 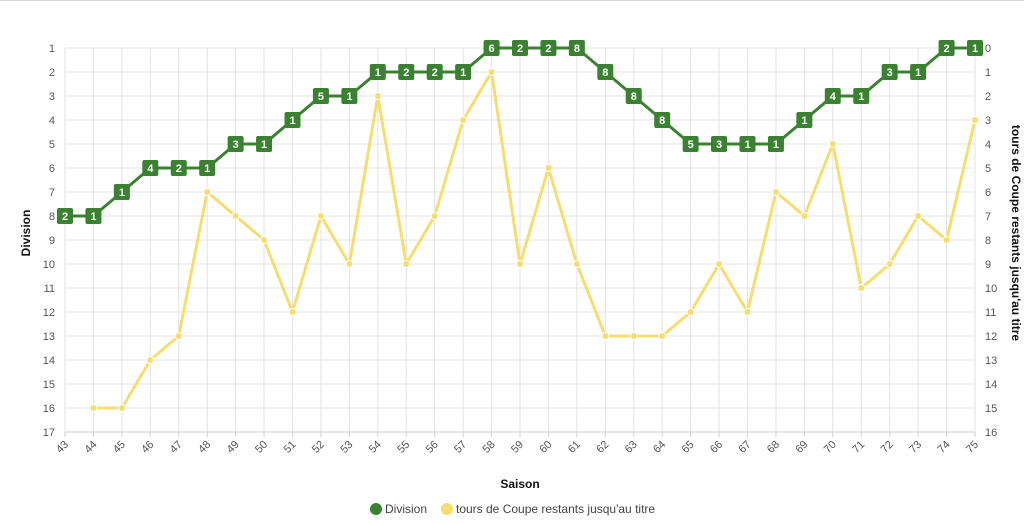 What do you see at coordinates (52, 241) in the screenshot?
I see `y-left-tick-label: 9` at bounding box center [52, 241].